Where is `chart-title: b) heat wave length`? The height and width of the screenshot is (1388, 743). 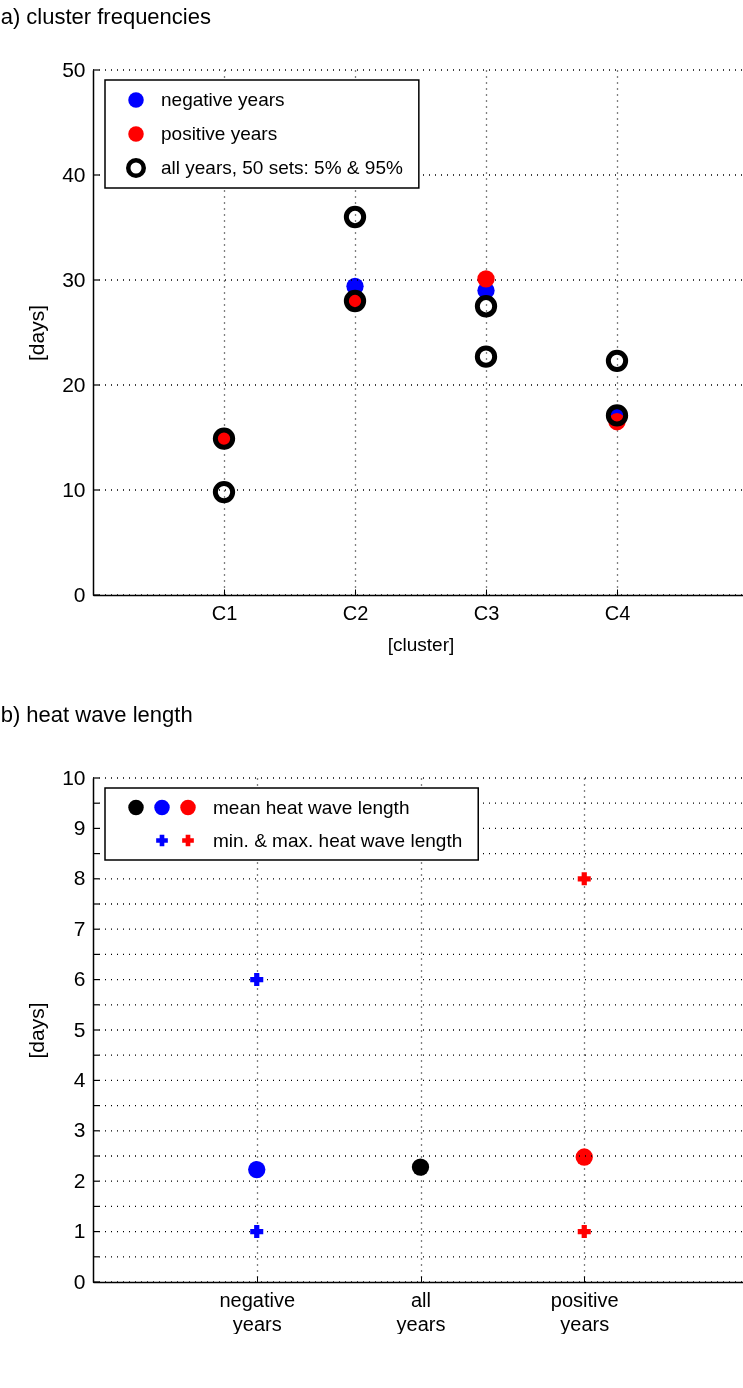 chart-title: b) heat wave length is located at coordinates (96, 714).